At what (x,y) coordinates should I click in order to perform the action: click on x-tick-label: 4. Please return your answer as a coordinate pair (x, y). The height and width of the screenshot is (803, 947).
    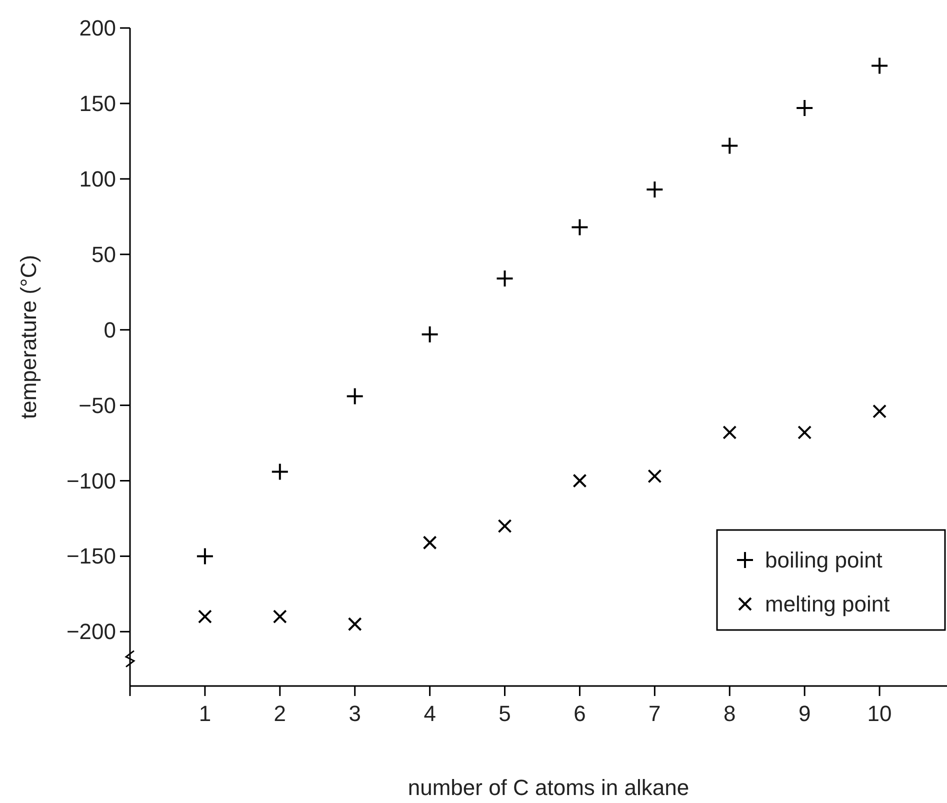
    Looking at the image, I should click on (430, 713).